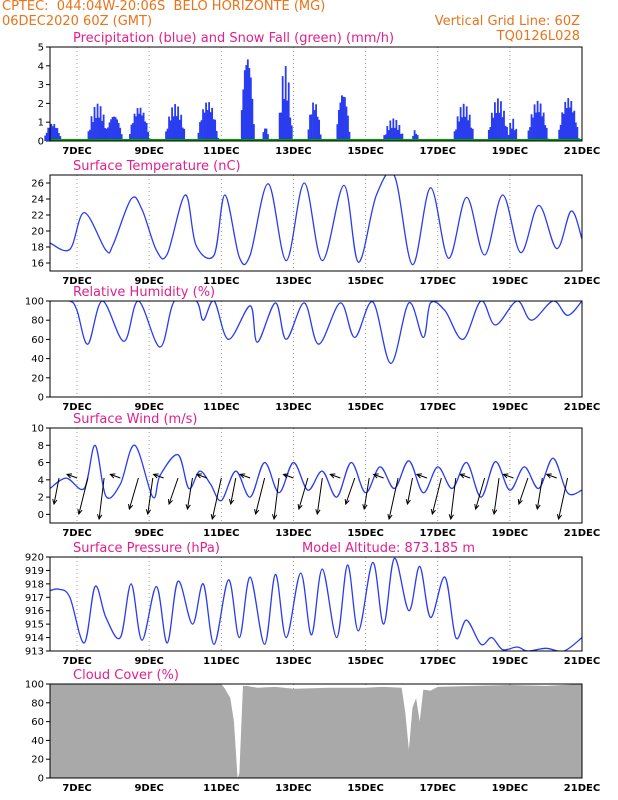 The width and height of the screenshot is (618, 800). I want to click on y-tick-label: 917, so click(34, 598).